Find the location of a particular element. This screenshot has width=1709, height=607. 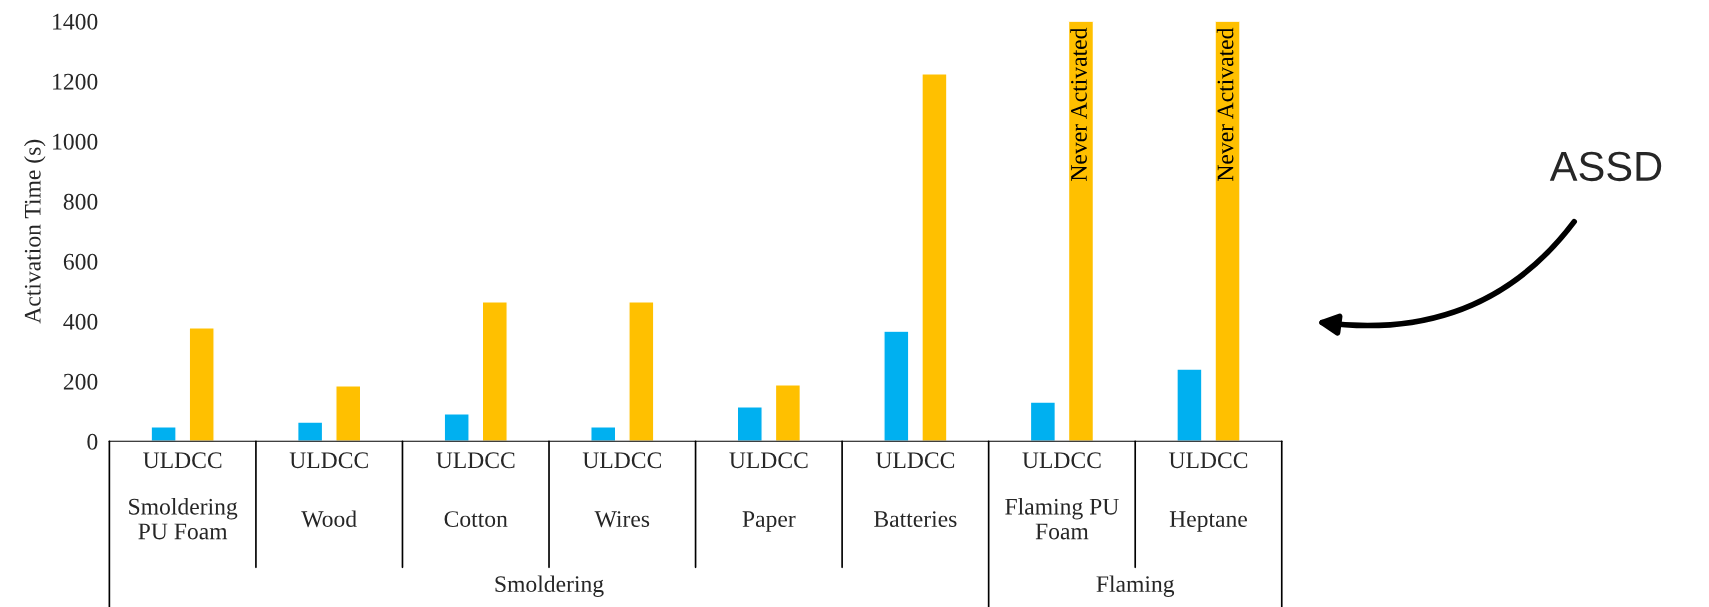

text: Smoldering is located at coordinates (549, 586).